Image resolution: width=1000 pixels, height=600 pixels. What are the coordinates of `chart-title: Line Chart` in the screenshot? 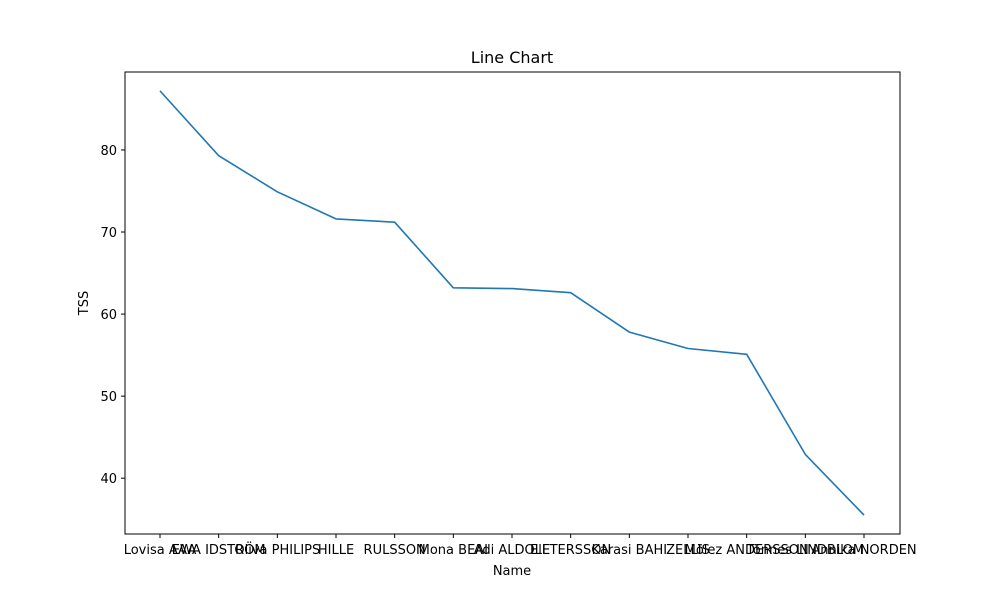 It's located at (512, 57).